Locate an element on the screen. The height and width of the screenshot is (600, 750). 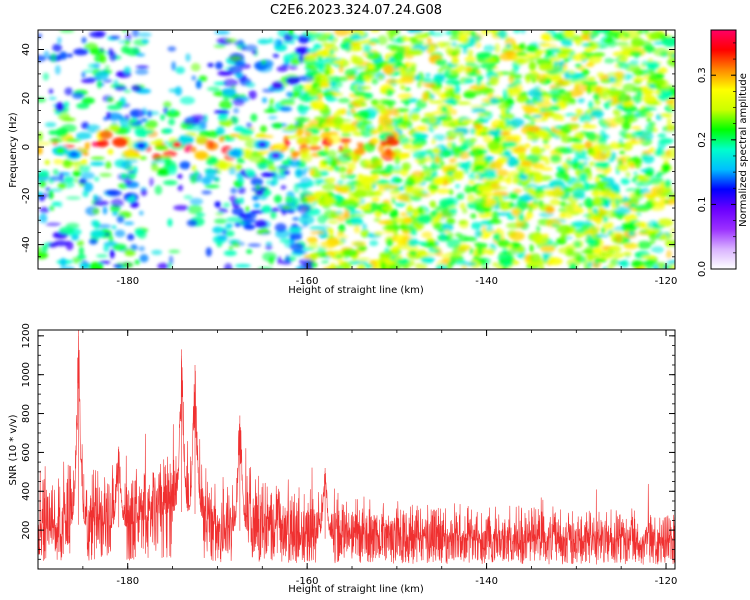
y-tick-label: 40 is located at coordinates (26, 49).